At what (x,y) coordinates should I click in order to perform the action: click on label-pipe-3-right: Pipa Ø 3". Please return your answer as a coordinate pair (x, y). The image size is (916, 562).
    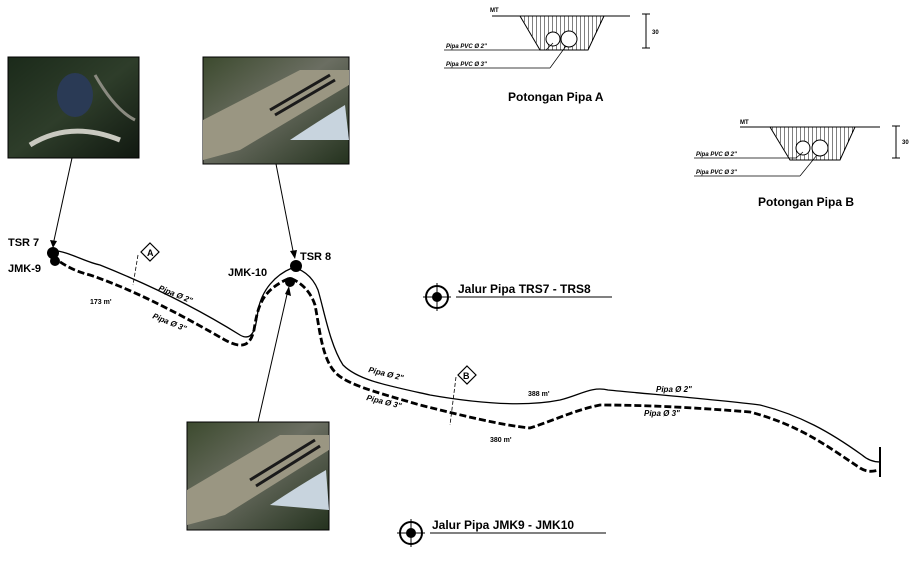
    Looking at the image, I should click on (662, 413).